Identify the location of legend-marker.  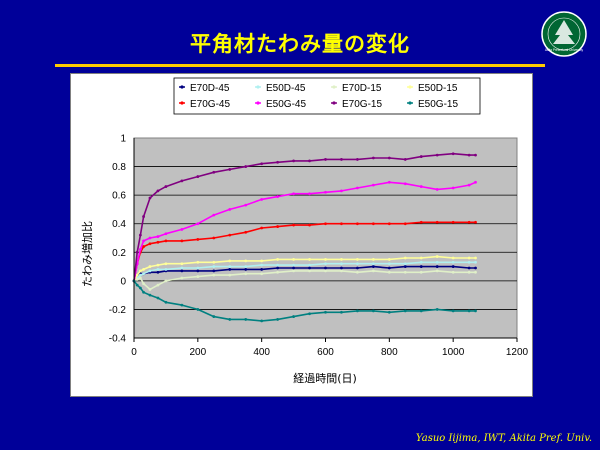
(334, 87).